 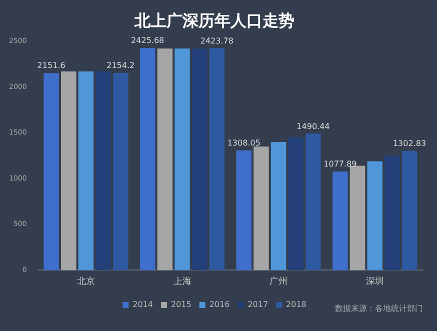 What do you see at coordinates (379, 309) in the screenshot?
I see `source-note: 数据来源：各地统计部门` at bounding box center [379, 309].